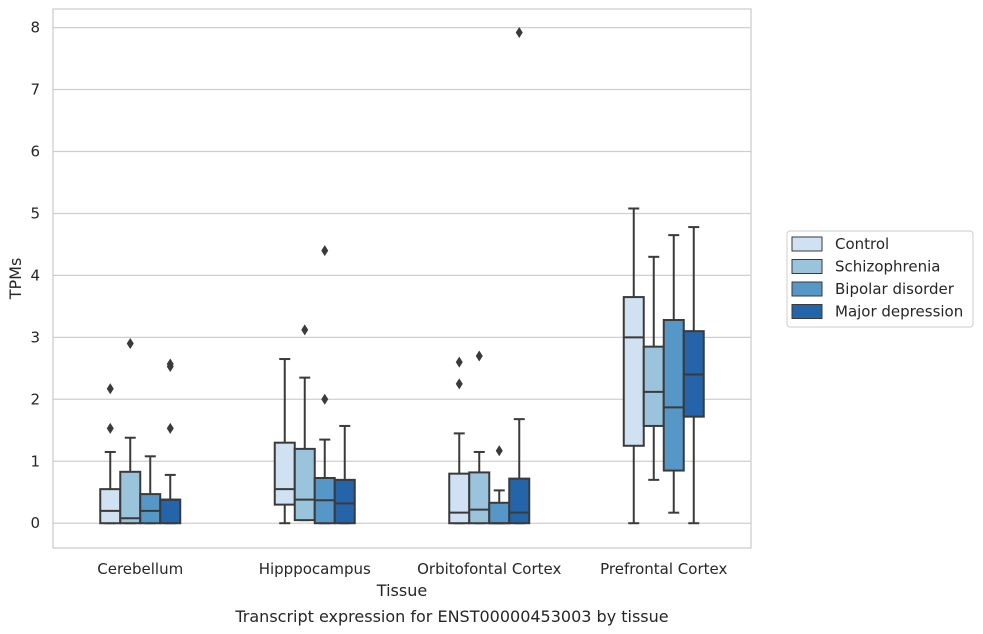 Image resolution: width=983 pixels, height=634 pixels. I want to click on y-tick-label: 7, so click(35, 90).